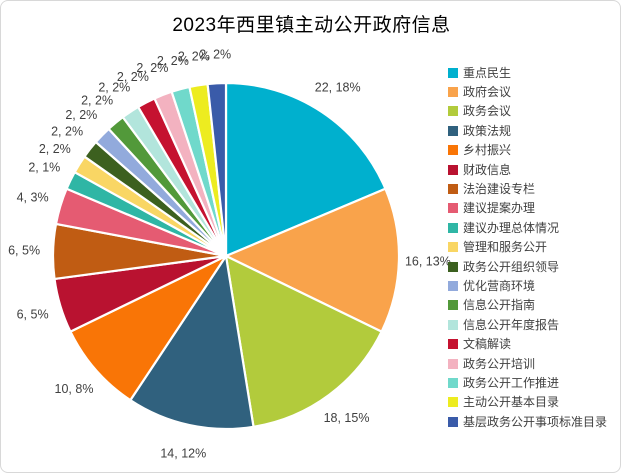  I want to click on legend-label: 政务公开工作推进, so click(511, 382).